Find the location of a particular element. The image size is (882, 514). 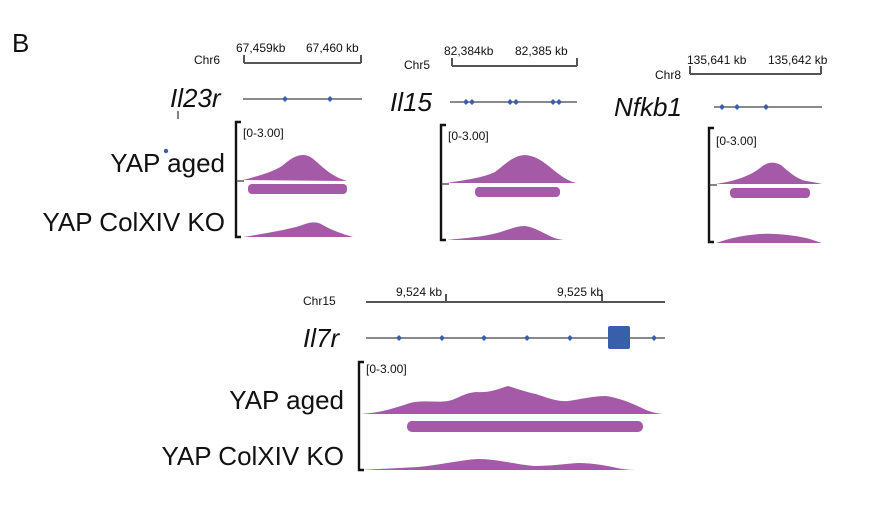

gene-name: Il15 is located at coordinates (411, 102).